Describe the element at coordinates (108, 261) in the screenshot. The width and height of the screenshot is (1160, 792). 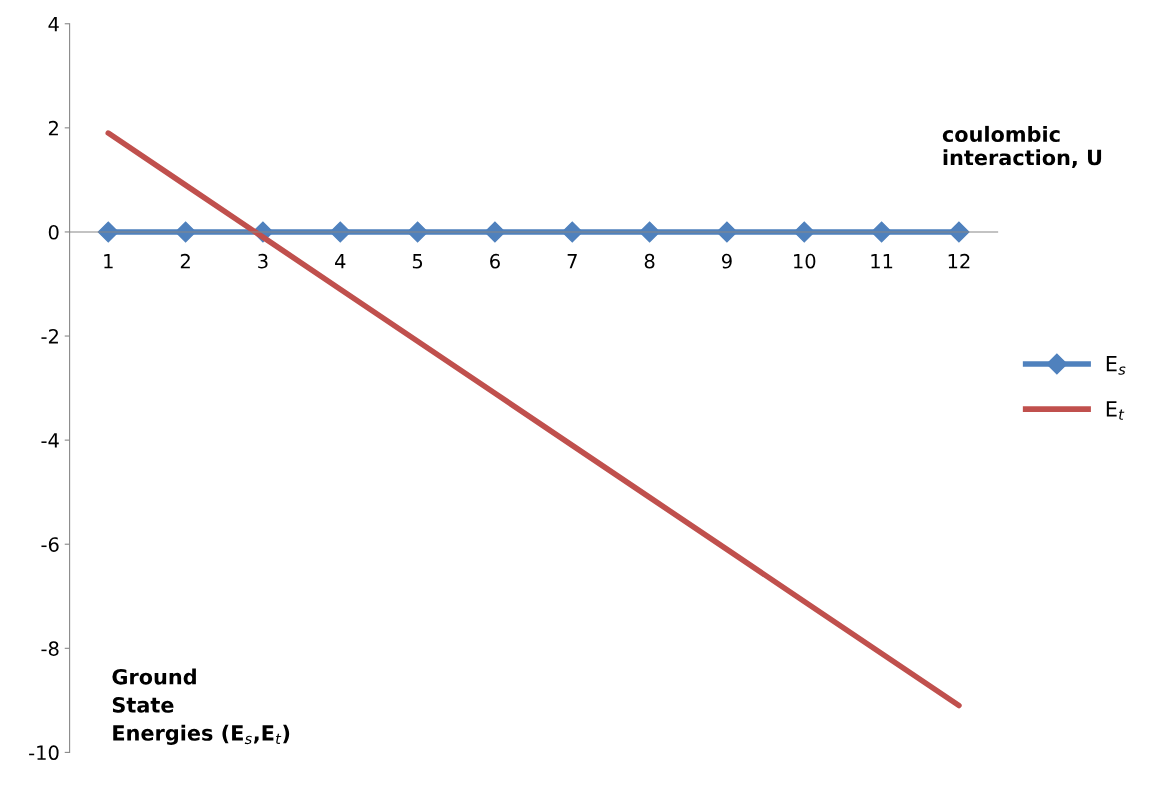
I see `x-tick-label: 1` at that location.